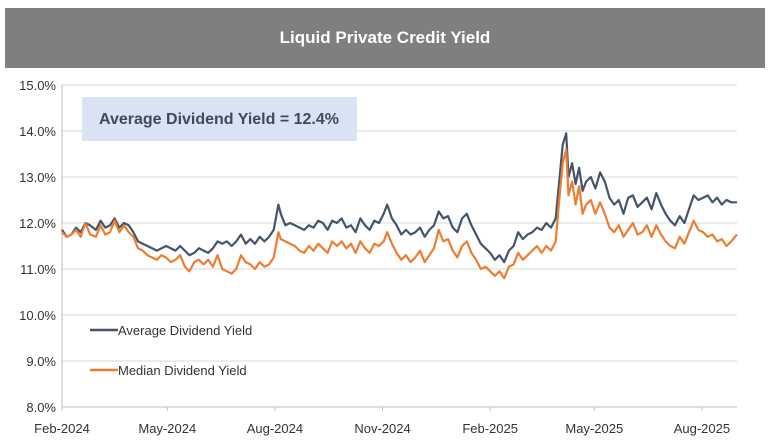 The image size is (771, 444). Describe the element at coordinates (37, 223) in the screenshot. I see `y-tick-label: 12.0%` at that location.